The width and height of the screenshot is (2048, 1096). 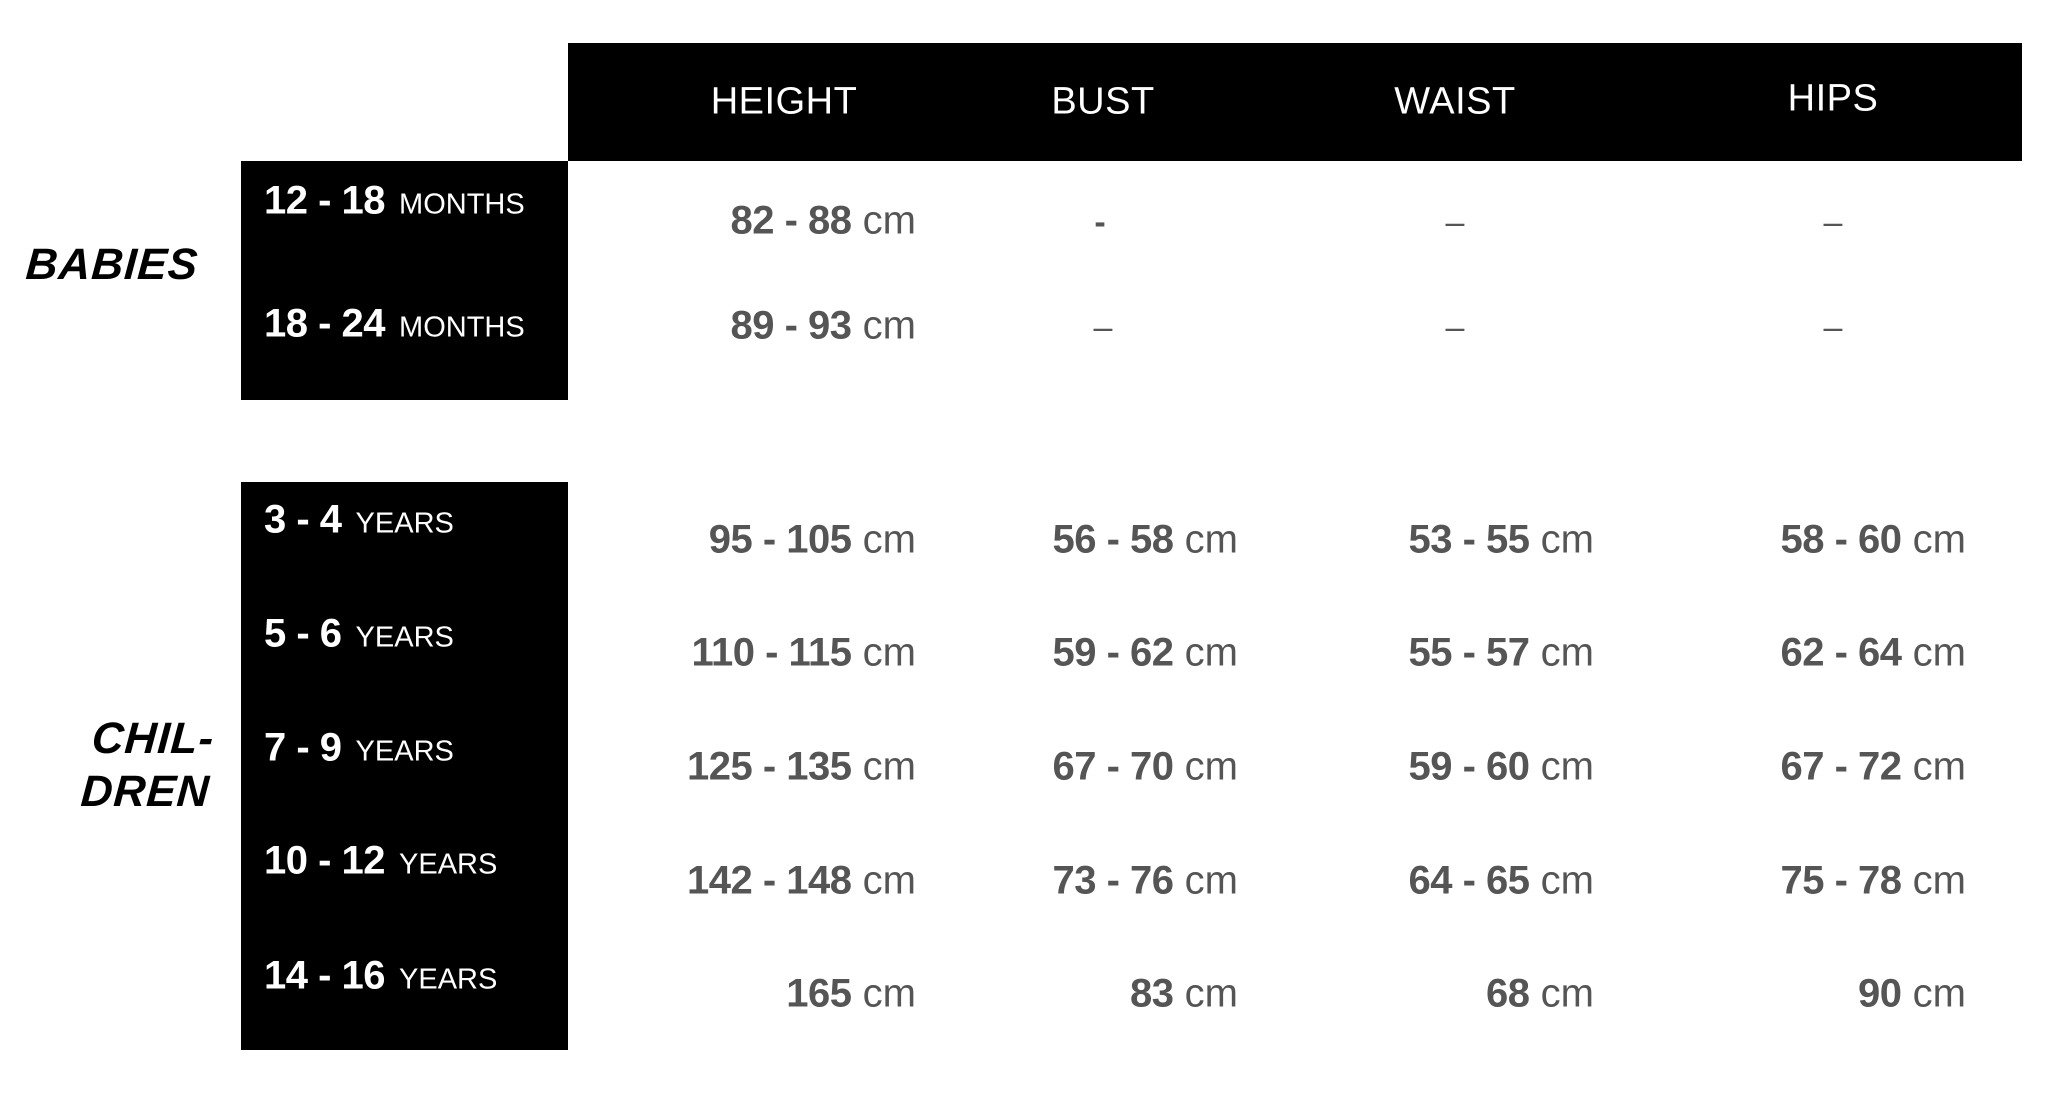 What do you see at coordinates (325, 975) in the screenshot?
I see `size-range: 14 - 16` at bounding box center [325, 975].